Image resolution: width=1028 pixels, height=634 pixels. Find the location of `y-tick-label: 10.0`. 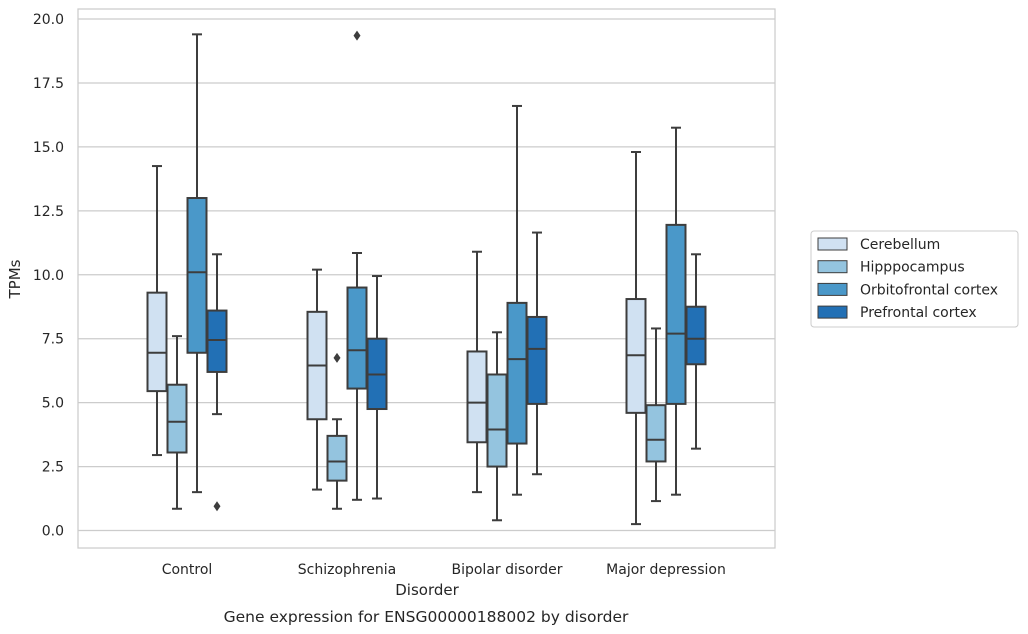

y-tick-label: 10.0 is located at coordinates (48, 276).